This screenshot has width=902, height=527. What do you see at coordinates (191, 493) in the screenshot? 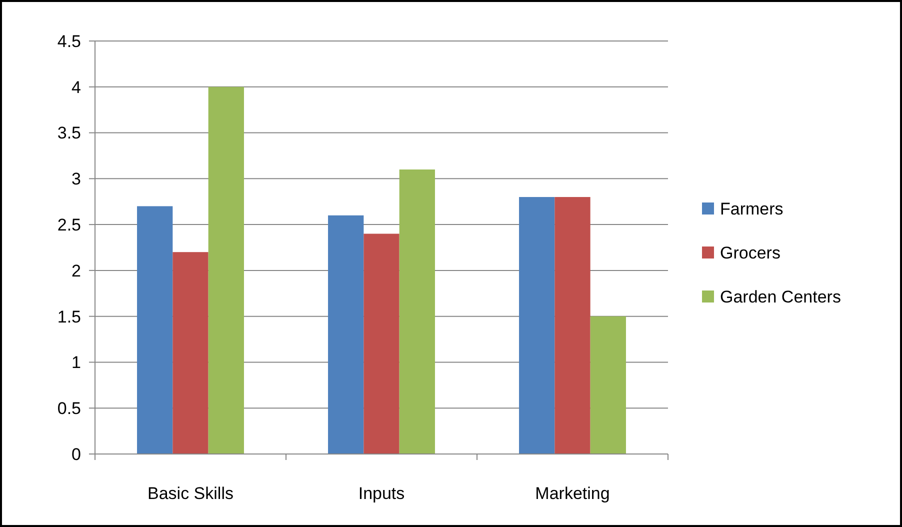
I see `x-tick-label: Basic Skills` at bounding box center [191, 493].